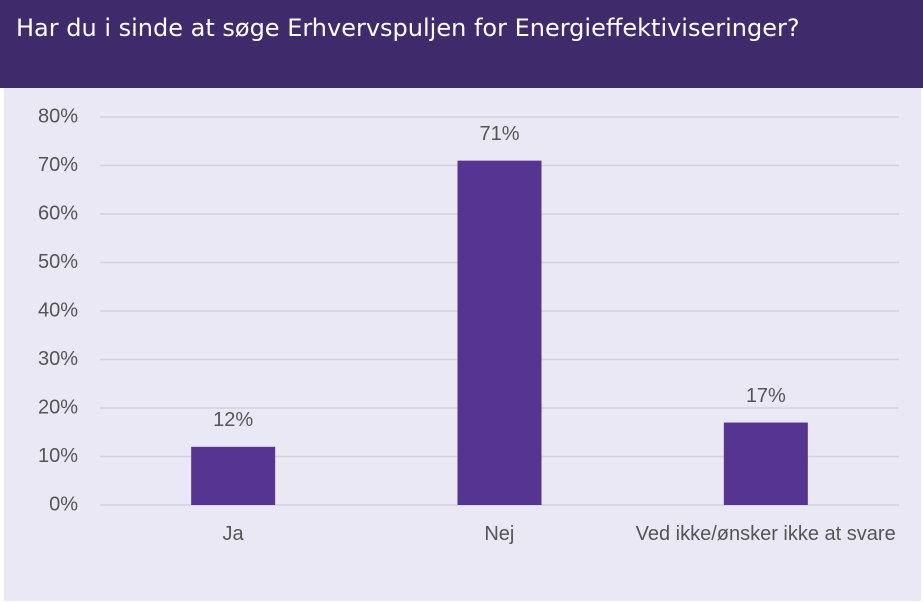  Describe the element at coordinates (58, 262) in the screenshot. I see `y-tick-label: 50%` at that location.